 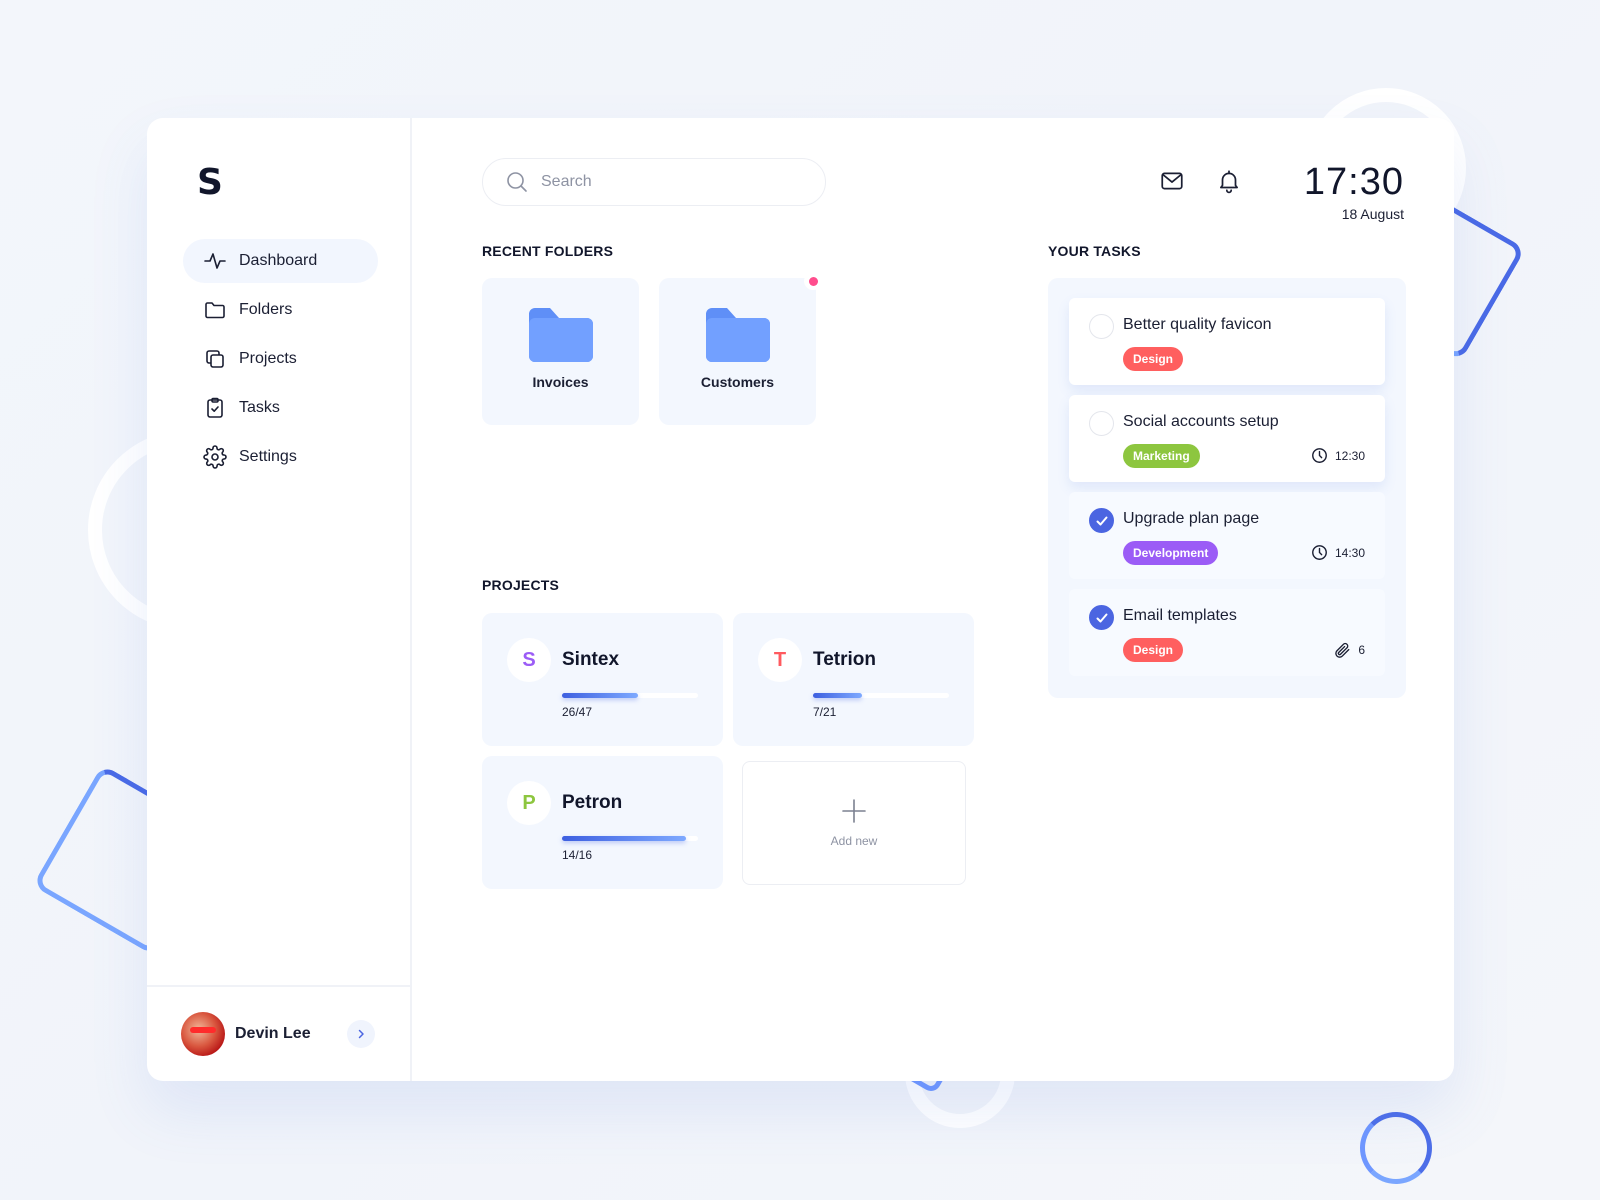 I want to click on folder-card-customers: Customers, so click(x=740, y=348).